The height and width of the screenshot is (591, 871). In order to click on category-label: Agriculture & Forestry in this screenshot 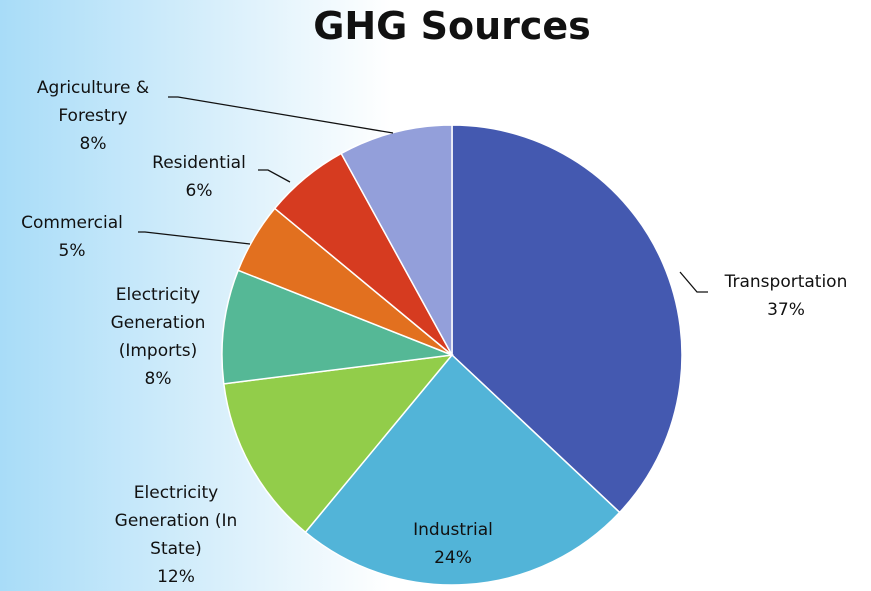, I will do `click(93, 102)`.